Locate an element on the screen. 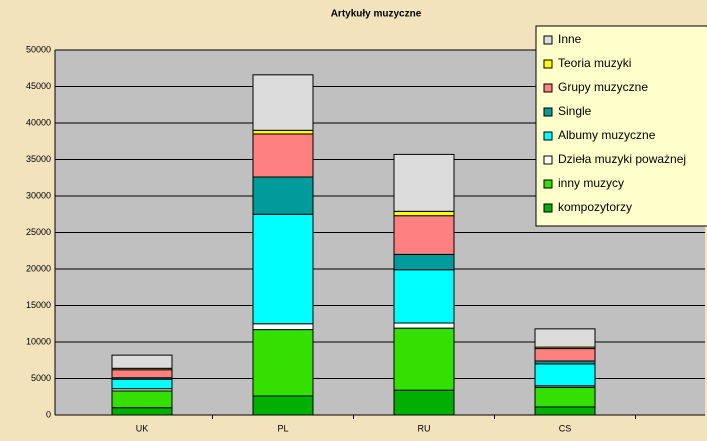 The image size is (707, 441). y-tick-label: 5000 is located at coordinates (41, 378).